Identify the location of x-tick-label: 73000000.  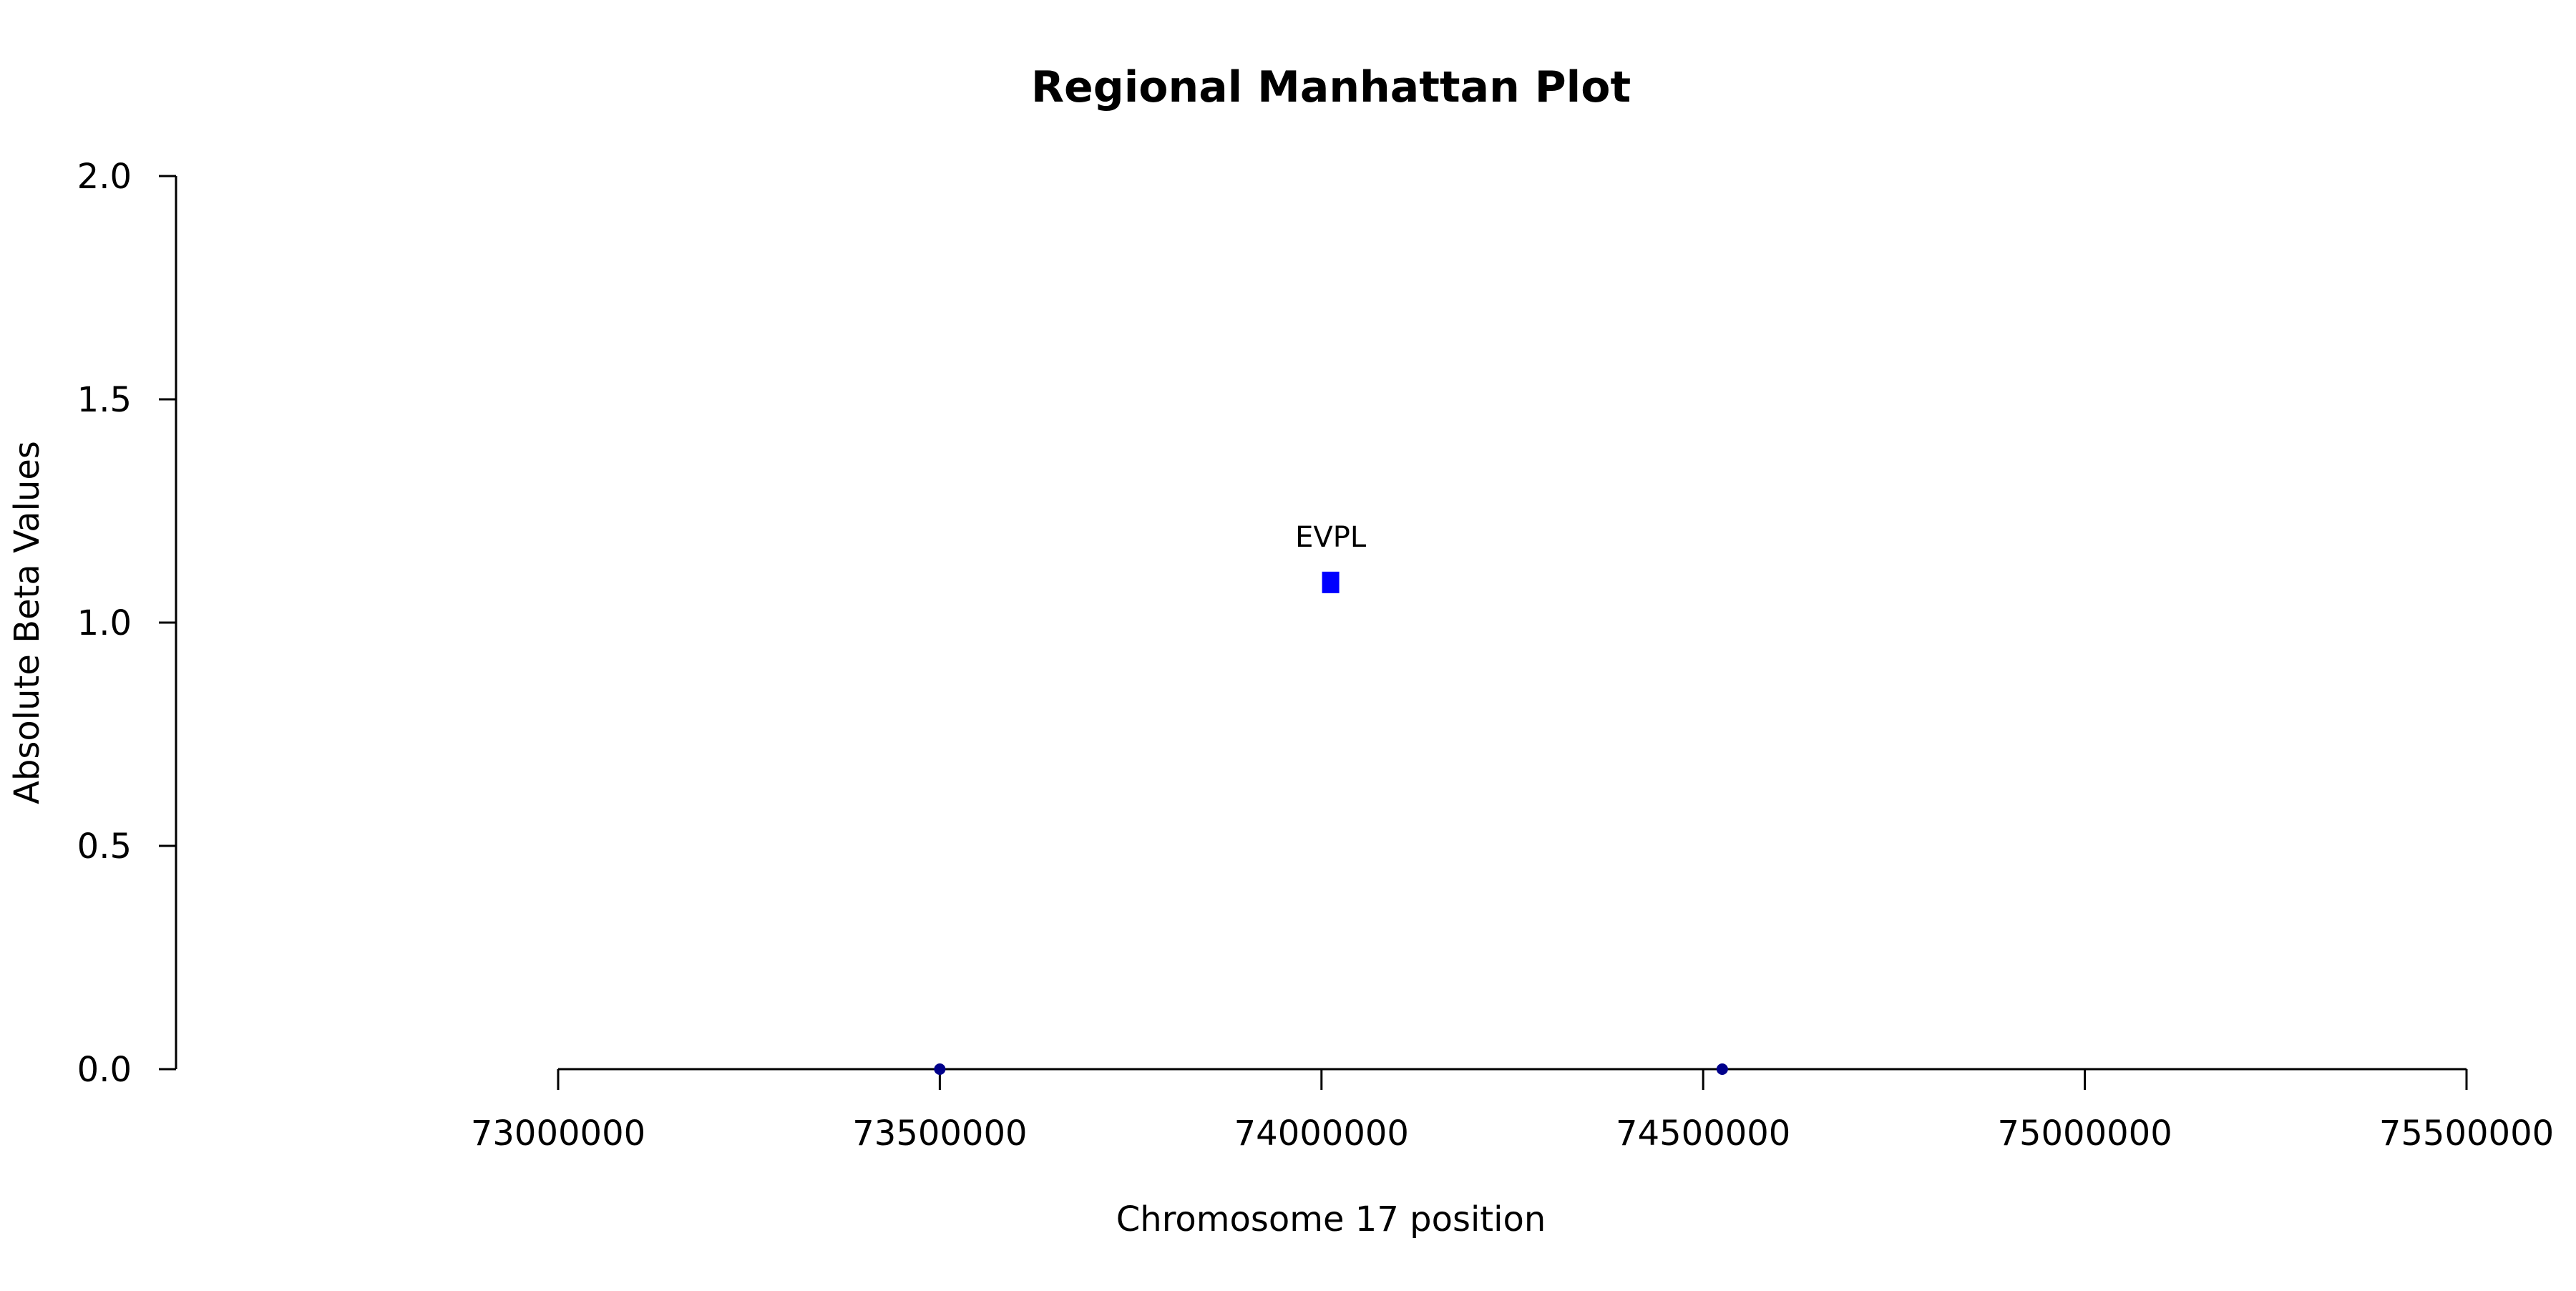
(558, 1134).